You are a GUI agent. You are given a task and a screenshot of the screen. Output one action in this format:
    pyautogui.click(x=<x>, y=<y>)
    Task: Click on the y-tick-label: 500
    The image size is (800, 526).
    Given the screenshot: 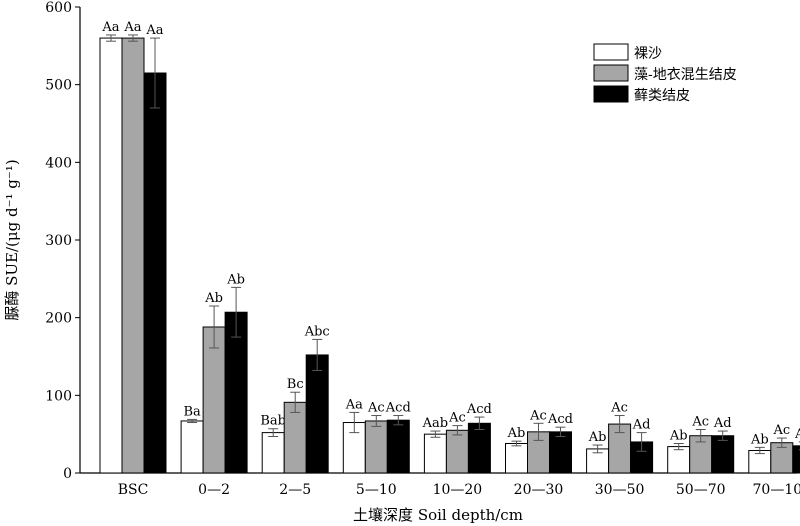 What is the action you would take?
    pyautogui.click(x=58, y=86)
    